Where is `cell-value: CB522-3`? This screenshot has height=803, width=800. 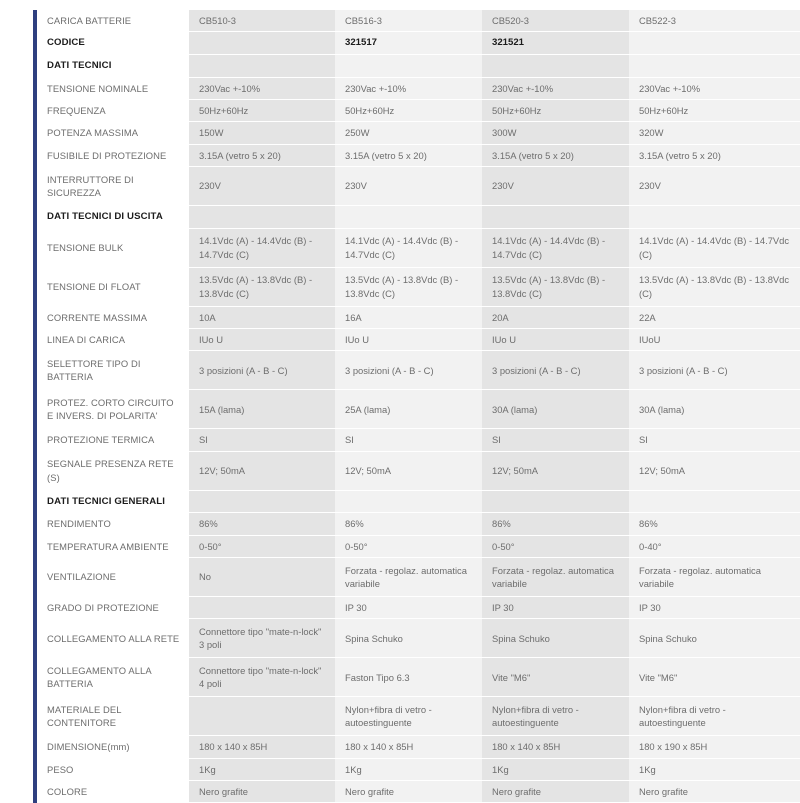
cell-value: CB522-3 is located at coordinates (714, 21).